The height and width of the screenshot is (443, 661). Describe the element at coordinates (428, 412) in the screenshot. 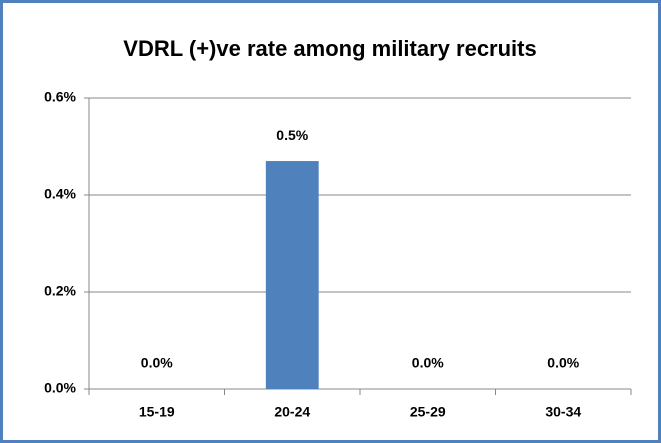

I see `x-tick-label: 25-29` at that location.